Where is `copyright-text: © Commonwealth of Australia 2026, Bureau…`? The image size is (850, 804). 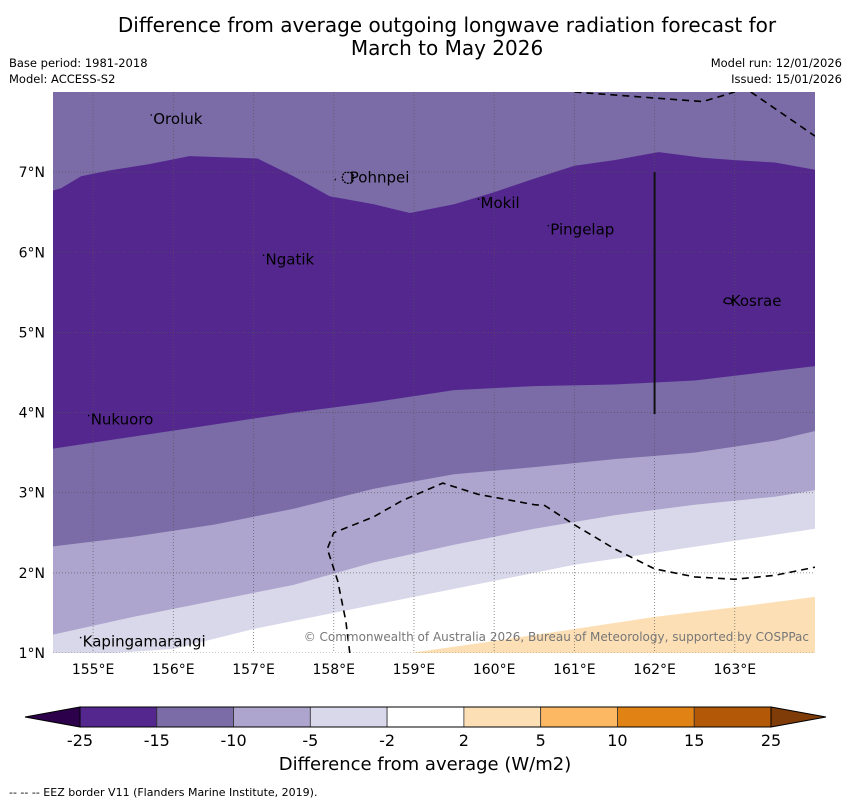
copyright-text: © Commonwealth of Australia 2026, Bureau… is located at coordinates (556, 637).